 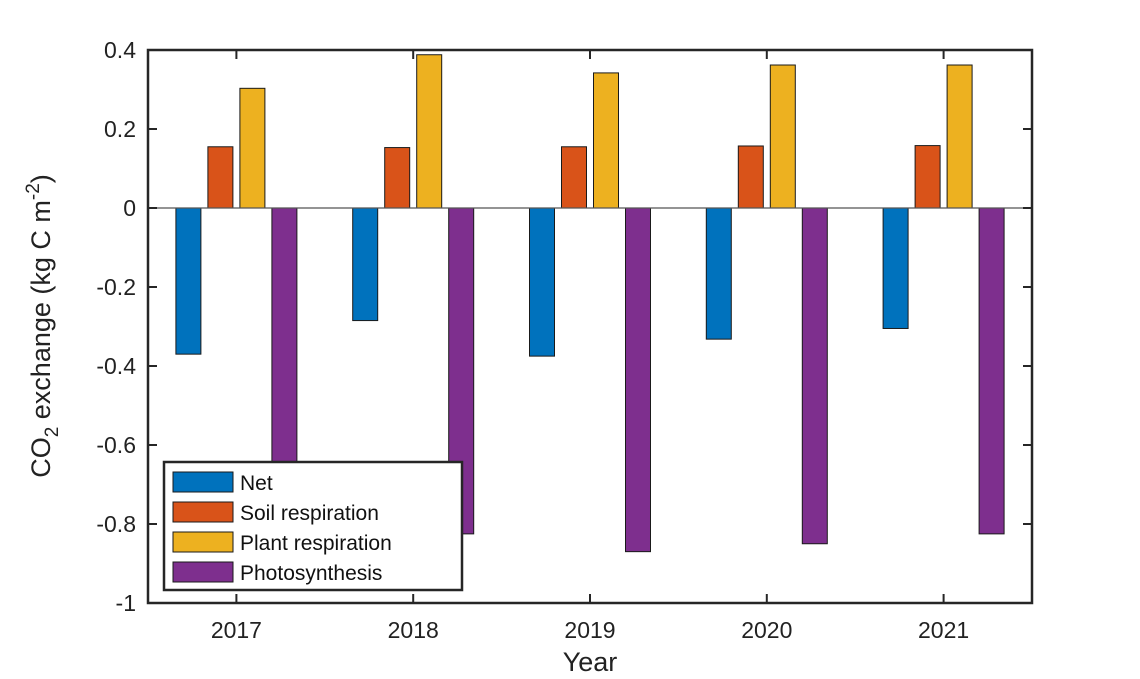 What do you see at coordinates (116, 366) in the screenshot?
I see `y-tick-label: -0.4` at bounding box center [116, 366].